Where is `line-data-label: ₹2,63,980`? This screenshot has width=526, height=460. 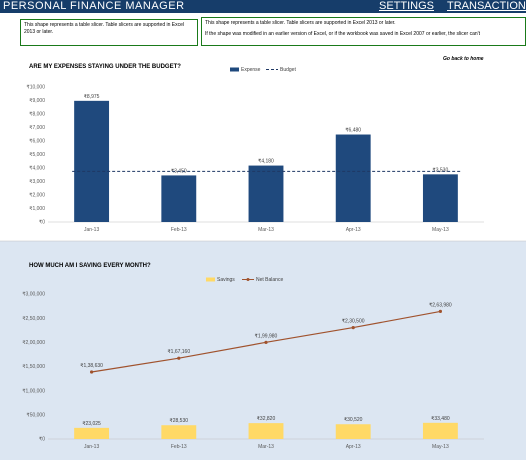 line-data-label: ₹2,63,980 is located at coordinates (440, 305).